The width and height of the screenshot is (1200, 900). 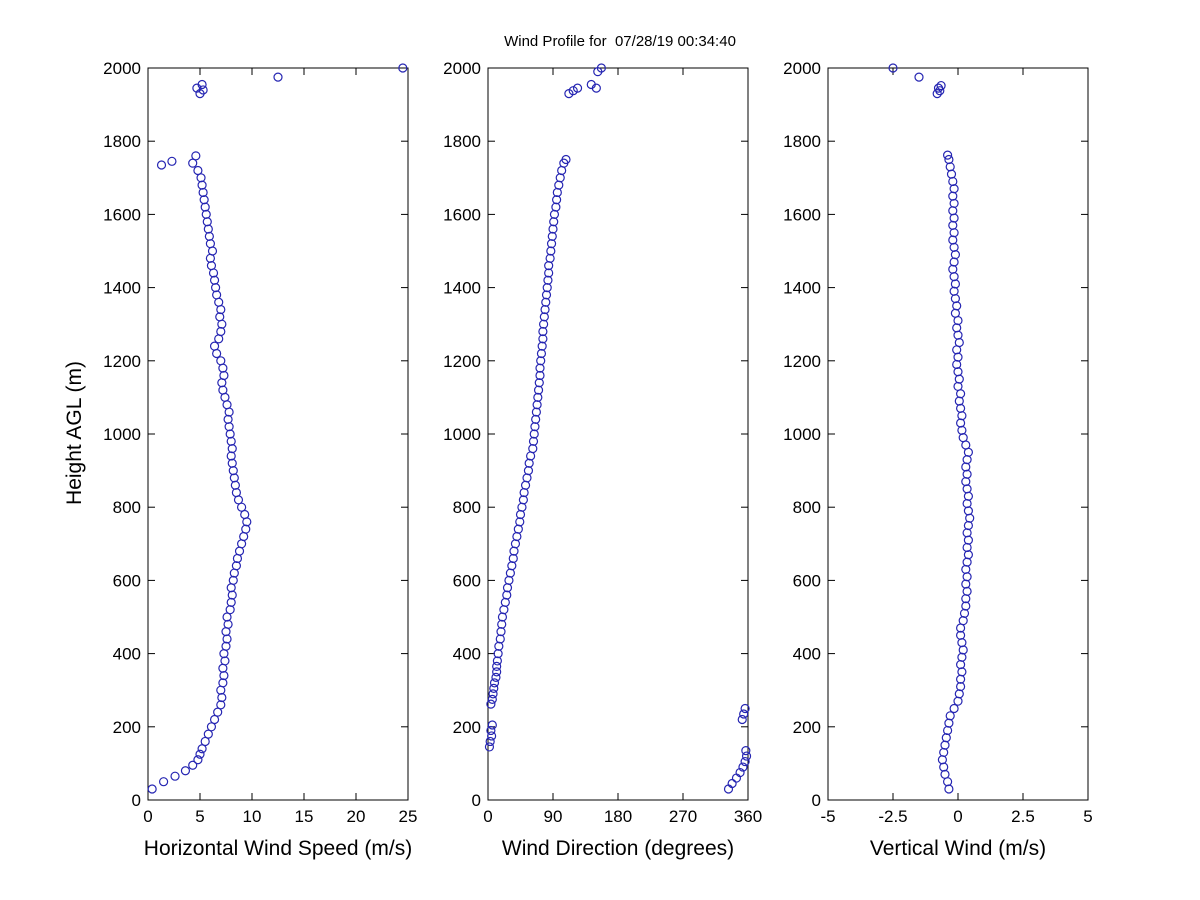 What do you see at coordinates (127, 507) in the screenshot?
I see `y-tick-label: 800` at bounding box center [127, 507].